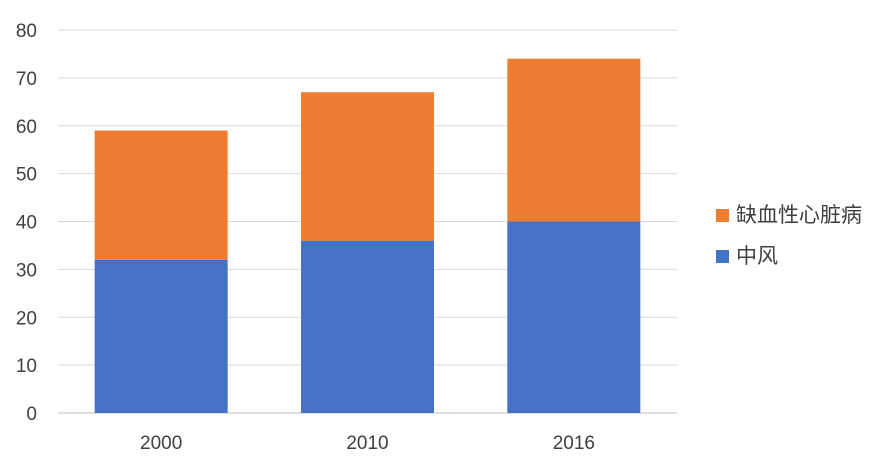 The width and height of the screenshot is (882, 466). I want to click on bar-ischemic-heart-disease-2016, so click(574, 140).